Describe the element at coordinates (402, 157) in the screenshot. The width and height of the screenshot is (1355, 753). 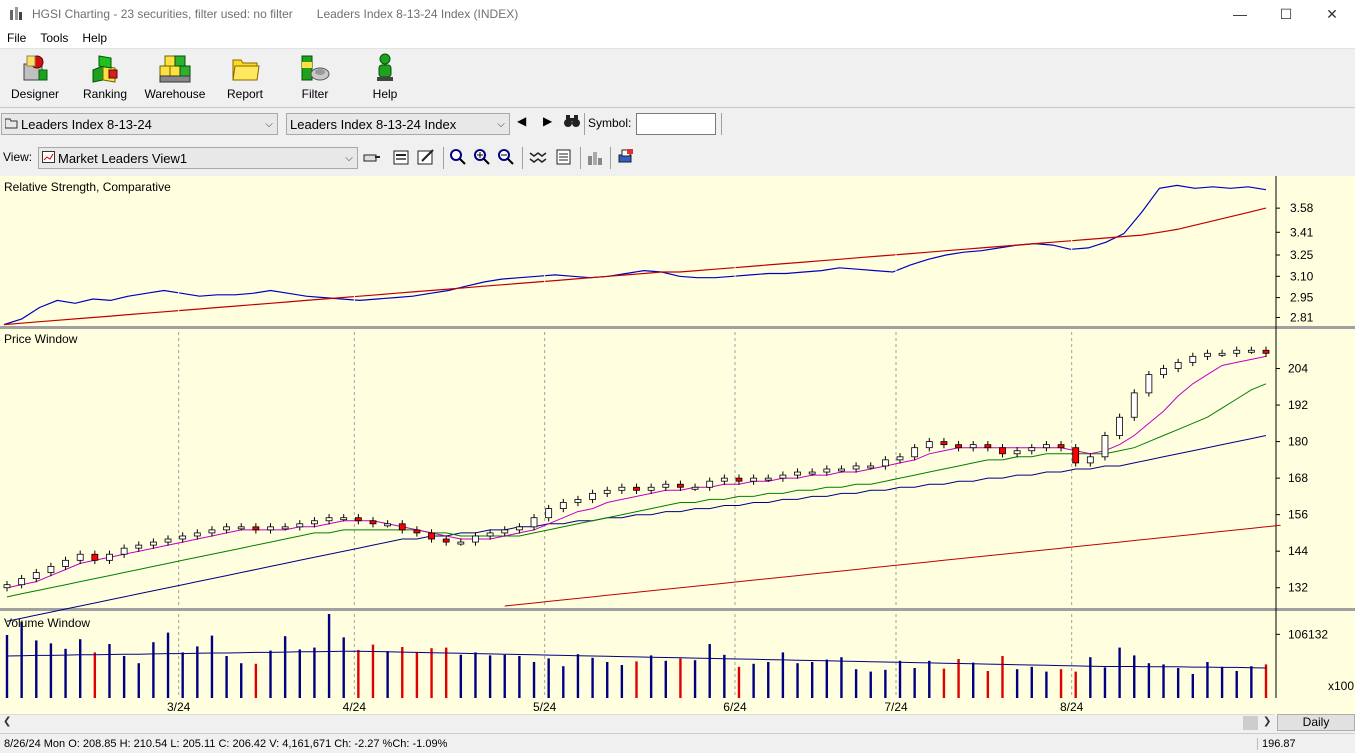
I see `properties-icon` at that location.